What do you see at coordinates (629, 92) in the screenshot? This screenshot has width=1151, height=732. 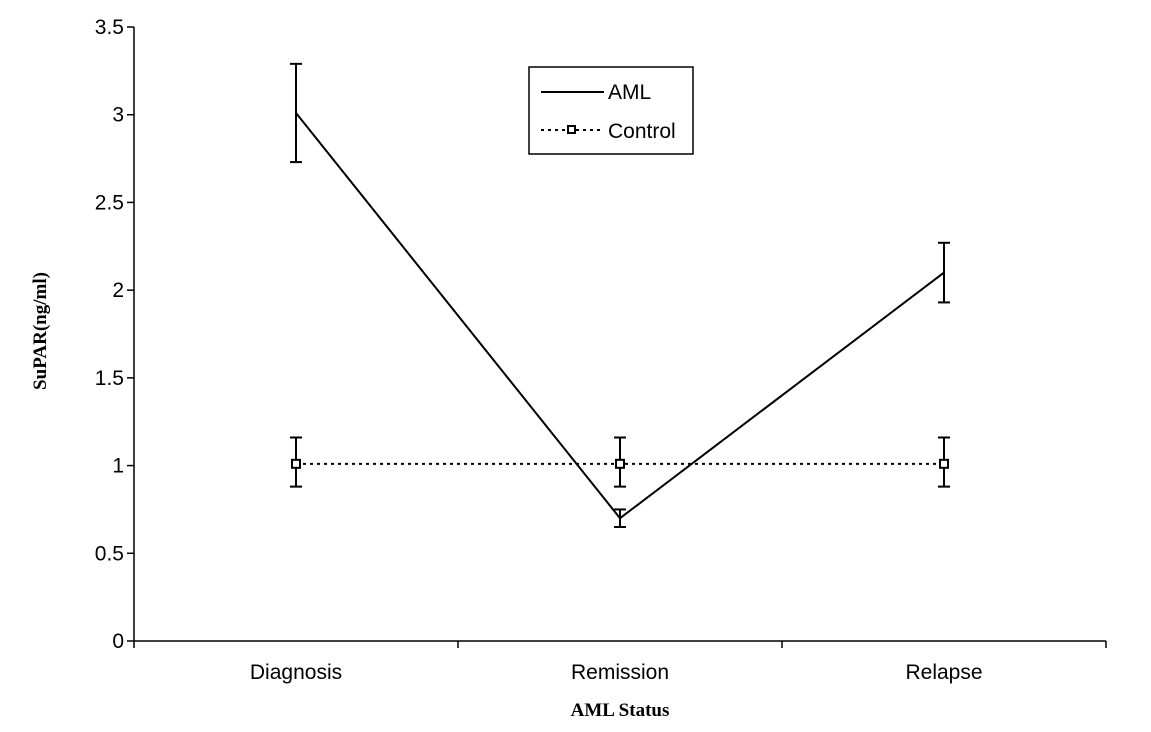 I see `legend-label-aml: AML` at bounding box center [629, 92].